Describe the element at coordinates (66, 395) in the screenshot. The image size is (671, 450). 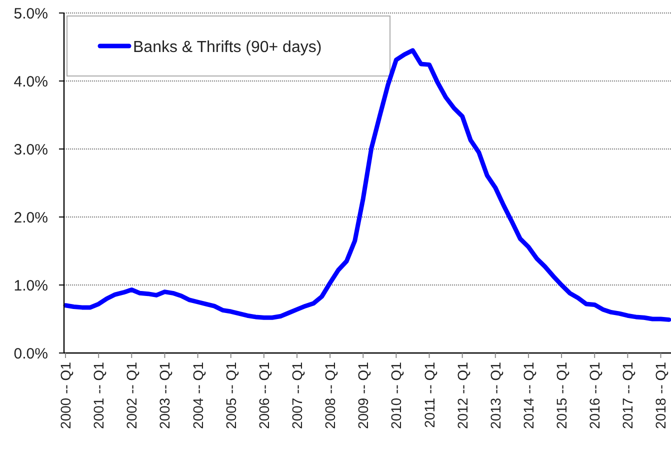
I see `x-tick-label: 2000 -- Q1` at that location.